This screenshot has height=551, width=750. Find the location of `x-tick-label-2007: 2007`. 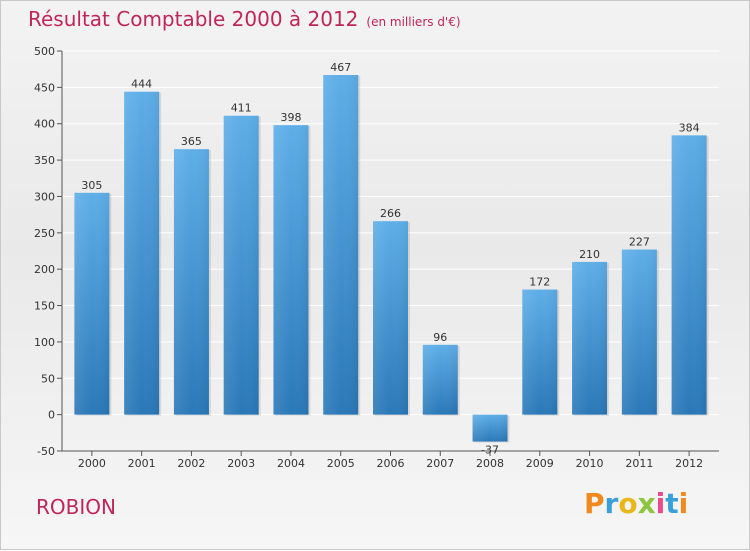

x-tick-label-2007: 2007 is located at coordinates (440, 463).